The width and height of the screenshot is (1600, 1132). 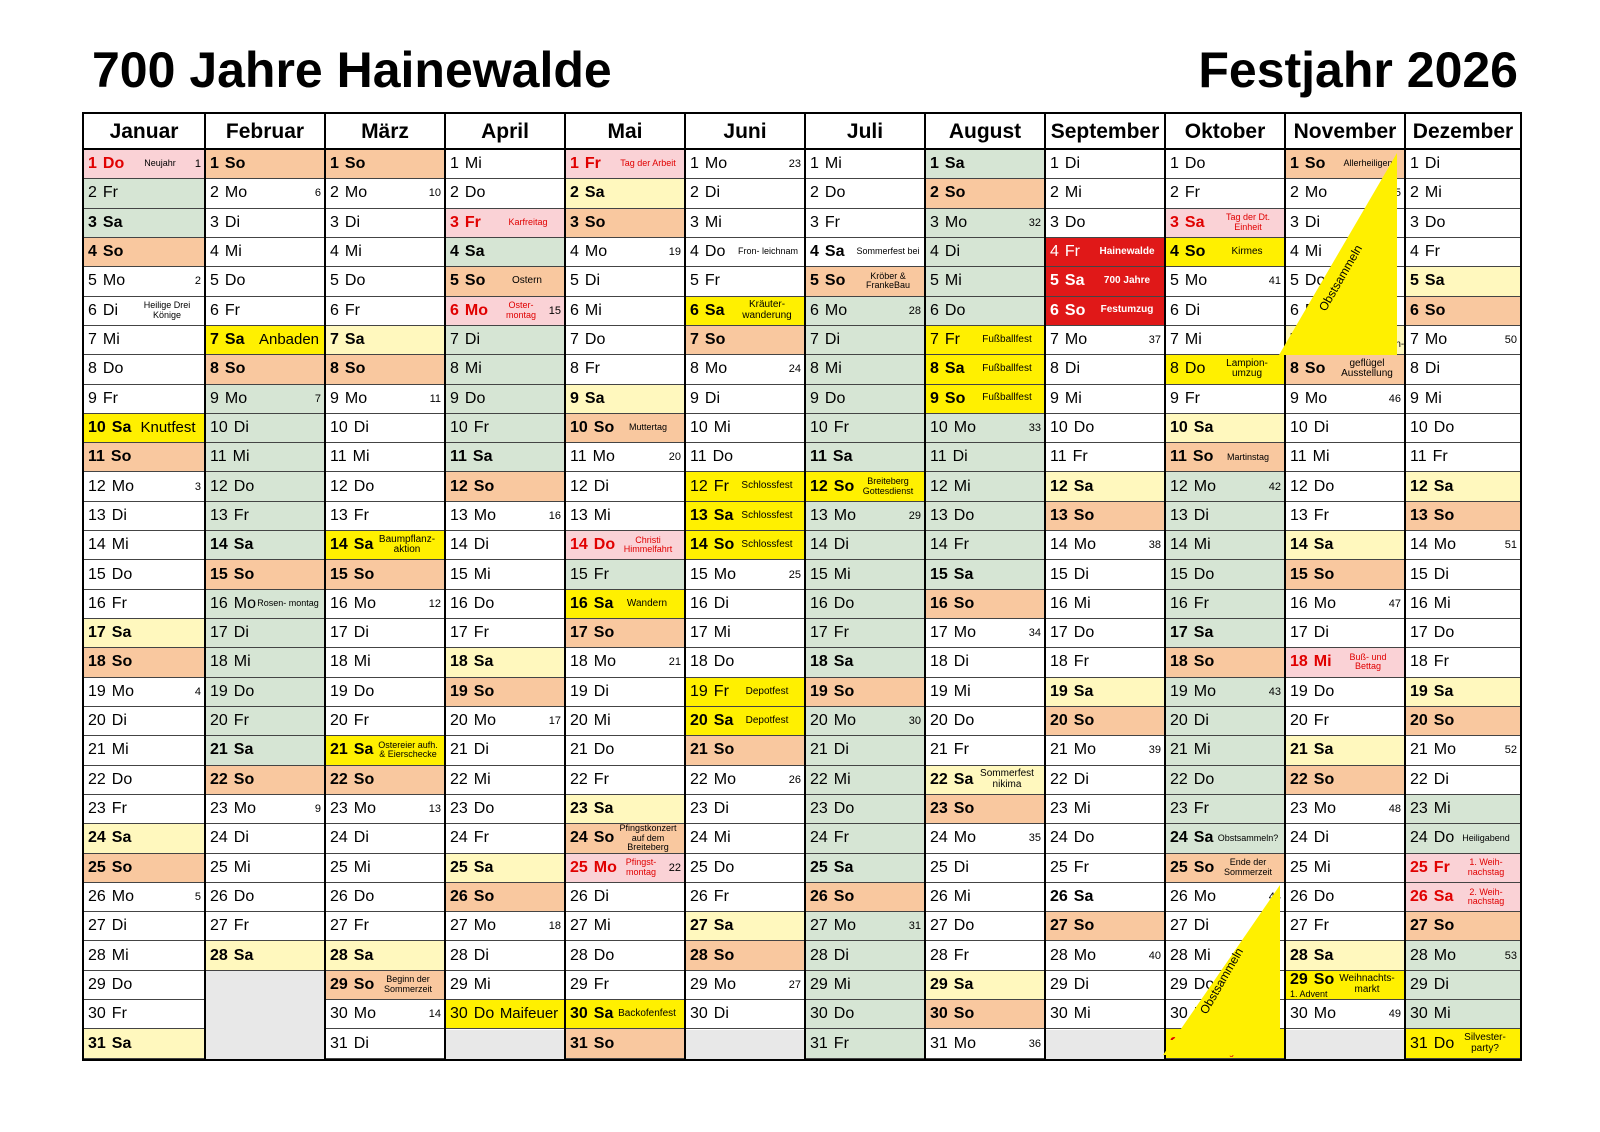 I want to click on day-cell: 26 Mo 44, so click(x=1225, y=897).